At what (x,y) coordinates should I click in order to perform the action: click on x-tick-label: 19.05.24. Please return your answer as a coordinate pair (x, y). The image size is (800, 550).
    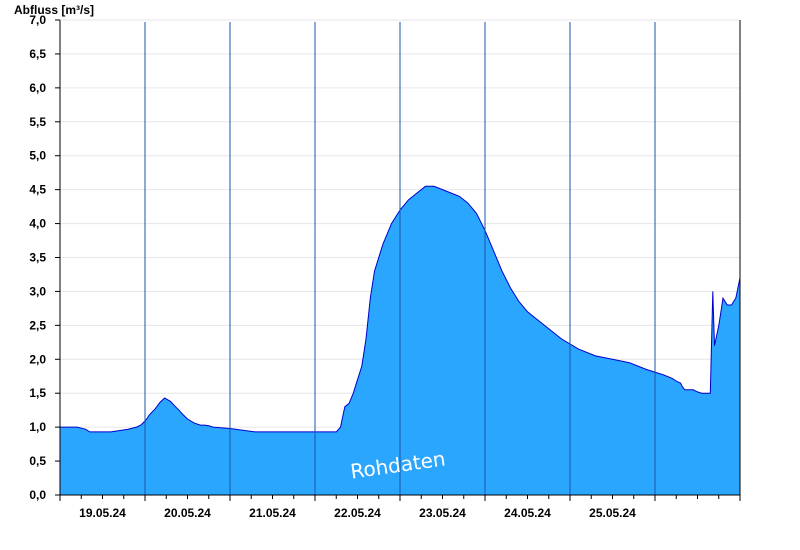
    Looking at the image, I should click on (102, 513).